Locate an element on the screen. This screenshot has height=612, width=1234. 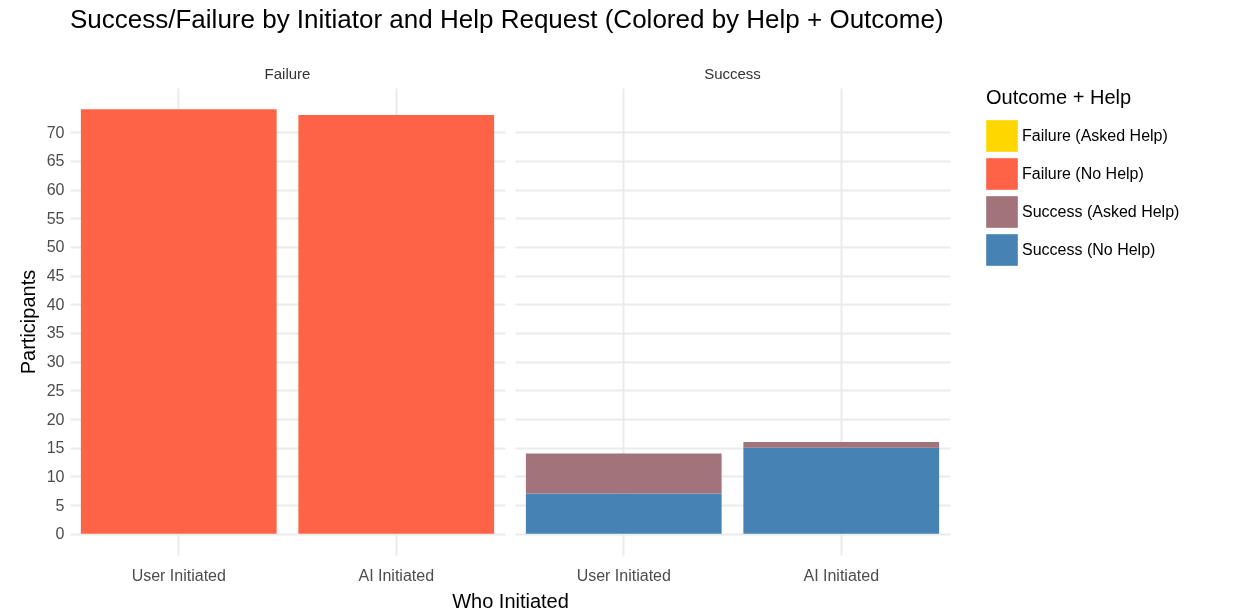
y-tick-label: 45 is located at coordinates (55, 276).